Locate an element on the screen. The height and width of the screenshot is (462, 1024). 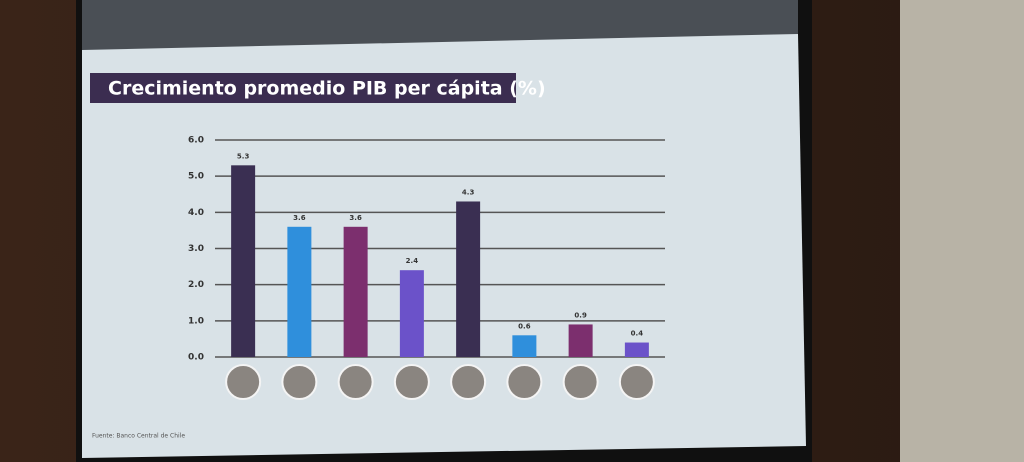
column is located at coordinates (962, 231).